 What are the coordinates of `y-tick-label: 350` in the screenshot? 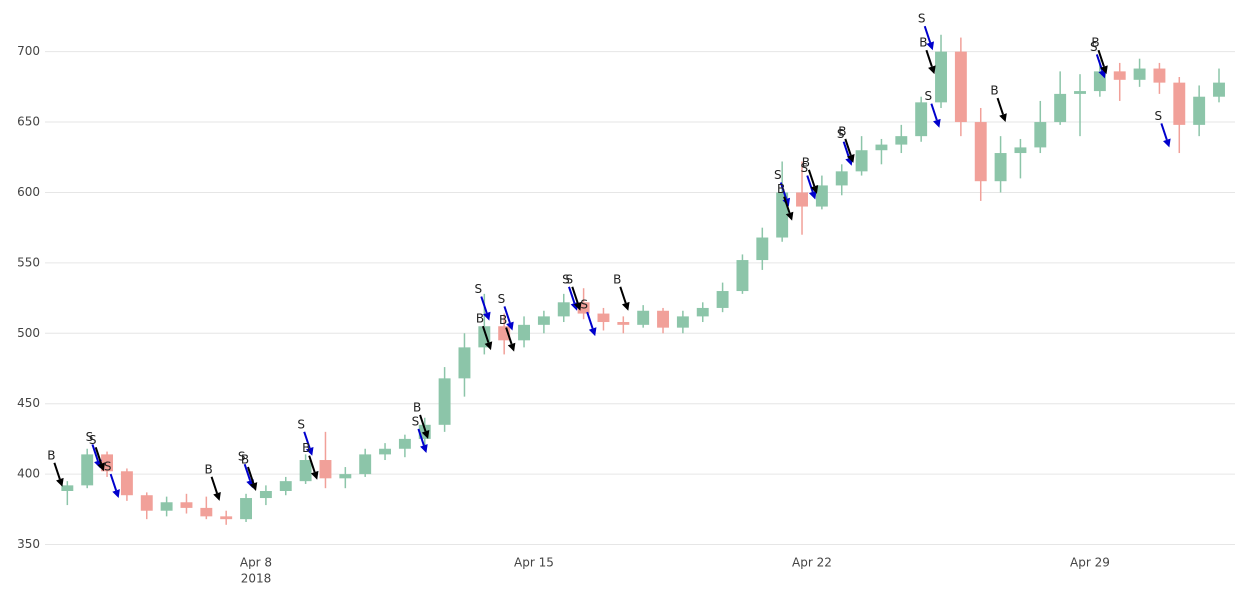 It's located at (28, 544).